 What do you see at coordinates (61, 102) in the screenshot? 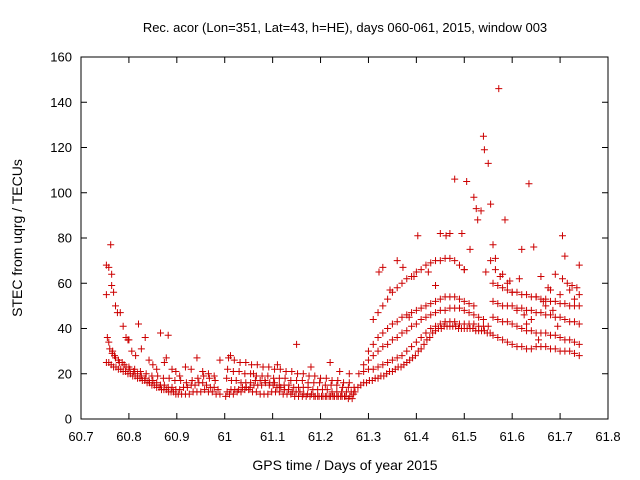
I see `y-tick-label: 140` at bounding box center [61, 102].